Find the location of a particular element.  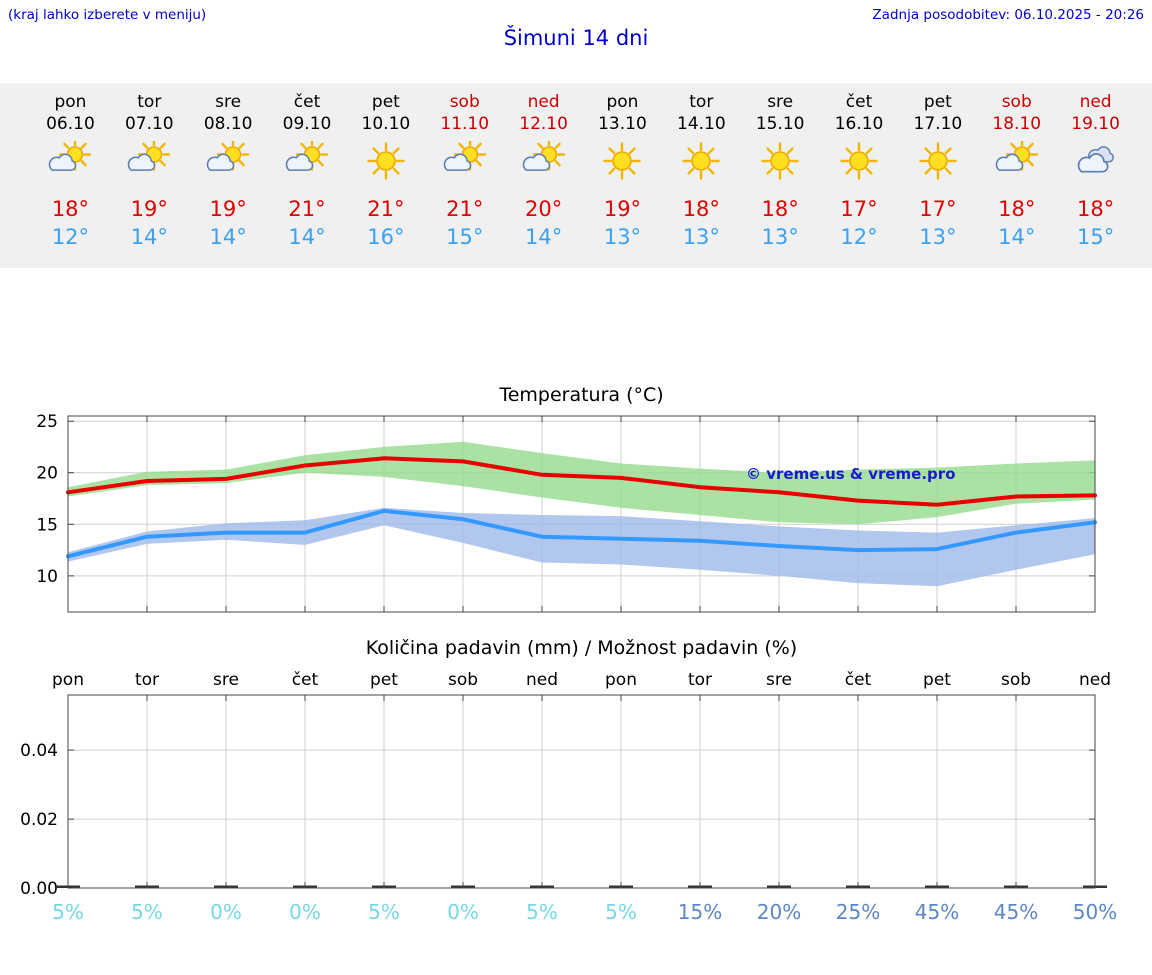

forecast-day: sob 11.10 21° 15° is located at coordinates (464, 171).